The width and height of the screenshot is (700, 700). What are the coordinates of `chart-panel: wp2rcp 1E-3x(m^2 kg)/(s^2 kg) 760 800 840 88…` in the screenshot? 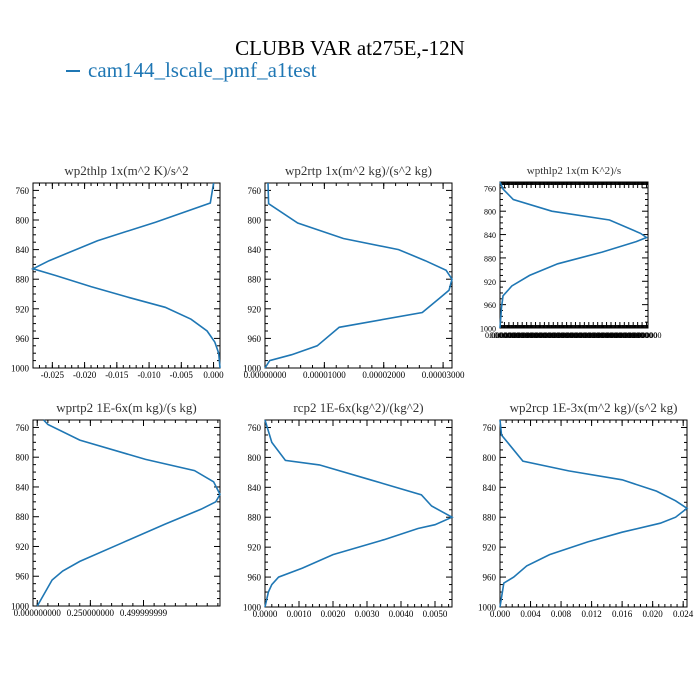 It's located at (586, 509).